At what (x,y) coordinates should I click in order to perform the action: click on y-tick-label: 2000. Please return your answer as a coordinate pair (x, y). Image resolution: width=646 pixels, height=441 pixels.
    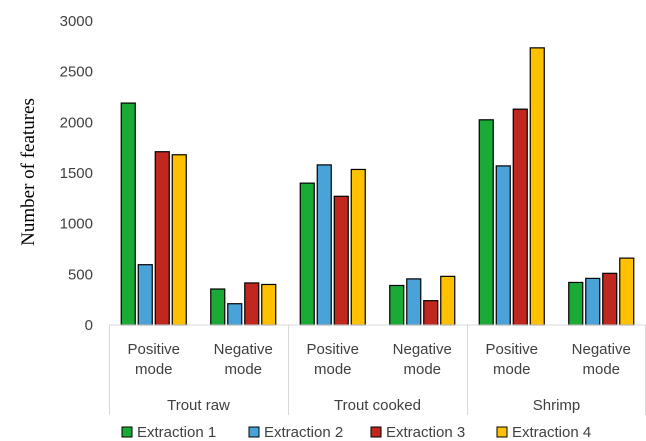
    Looking at the image, I should click on (76, 122).